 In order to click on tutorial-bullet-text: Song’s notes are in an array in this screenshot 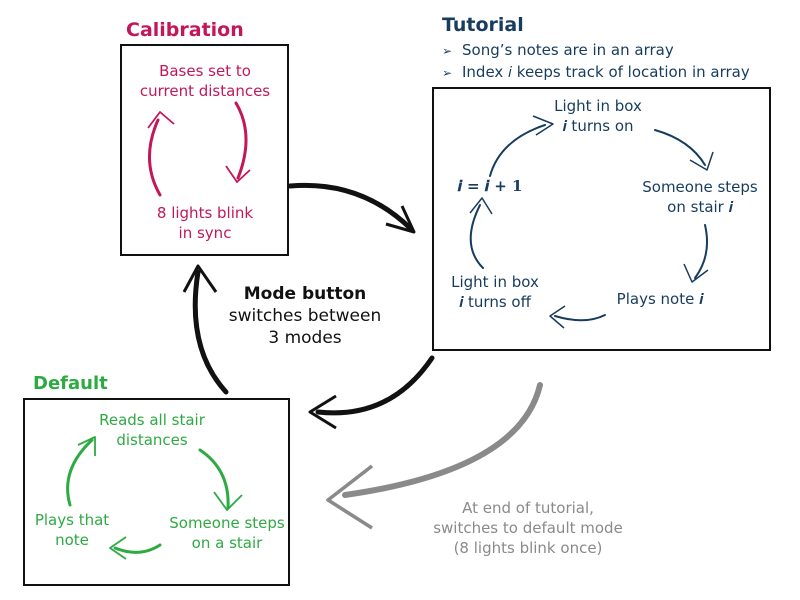, I will do `click(568, 50)`.